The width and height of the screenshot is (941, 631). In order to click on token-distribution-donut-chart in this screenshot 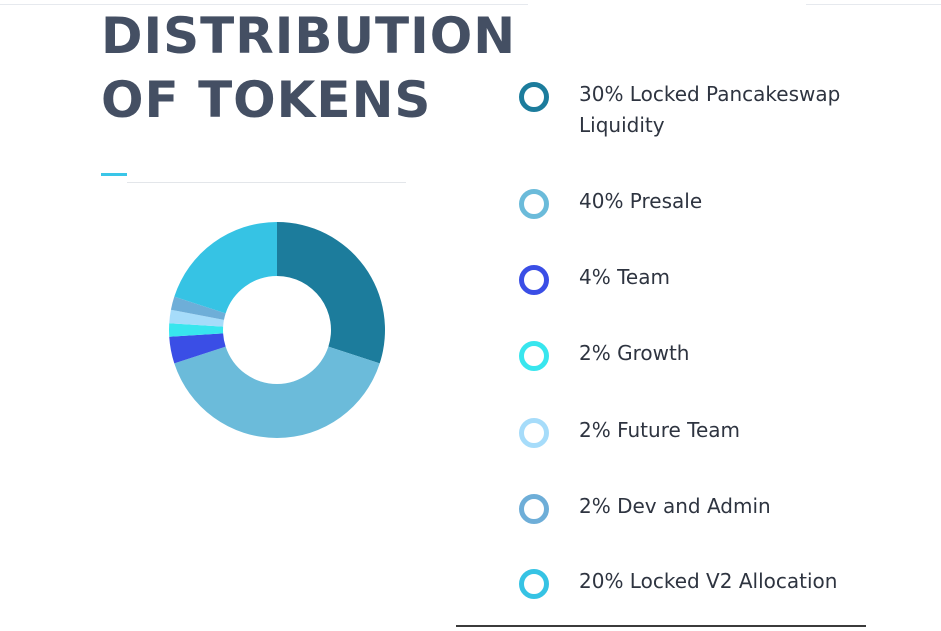, I will do `click(277, 330)`.